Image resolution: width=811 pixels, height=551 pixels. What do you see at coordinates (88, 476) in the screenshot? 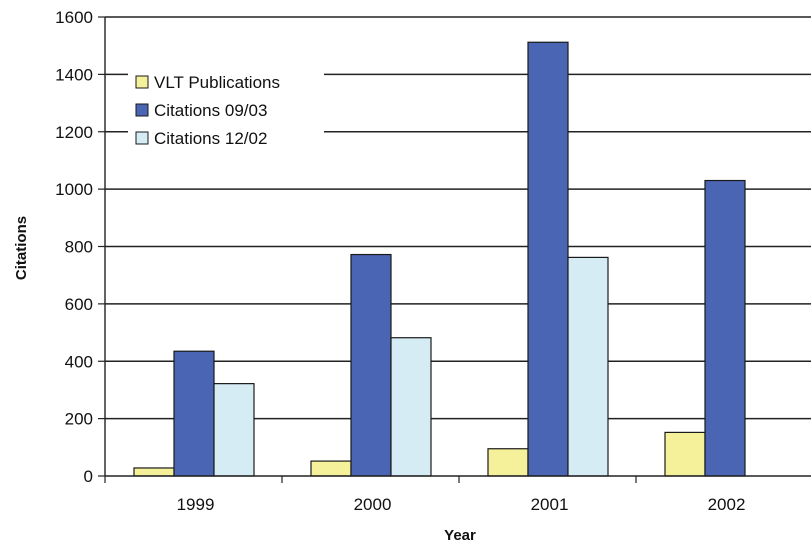
I see `y-tick-label: 0` at bounding box center [88, 476].